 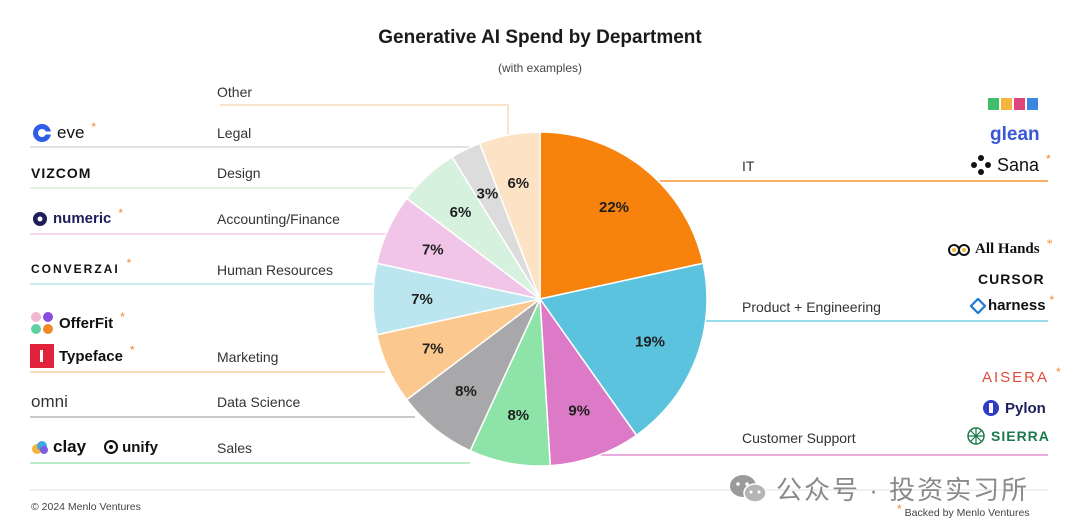 I want to click on star-typeface: *, so click(x=132, y=350).